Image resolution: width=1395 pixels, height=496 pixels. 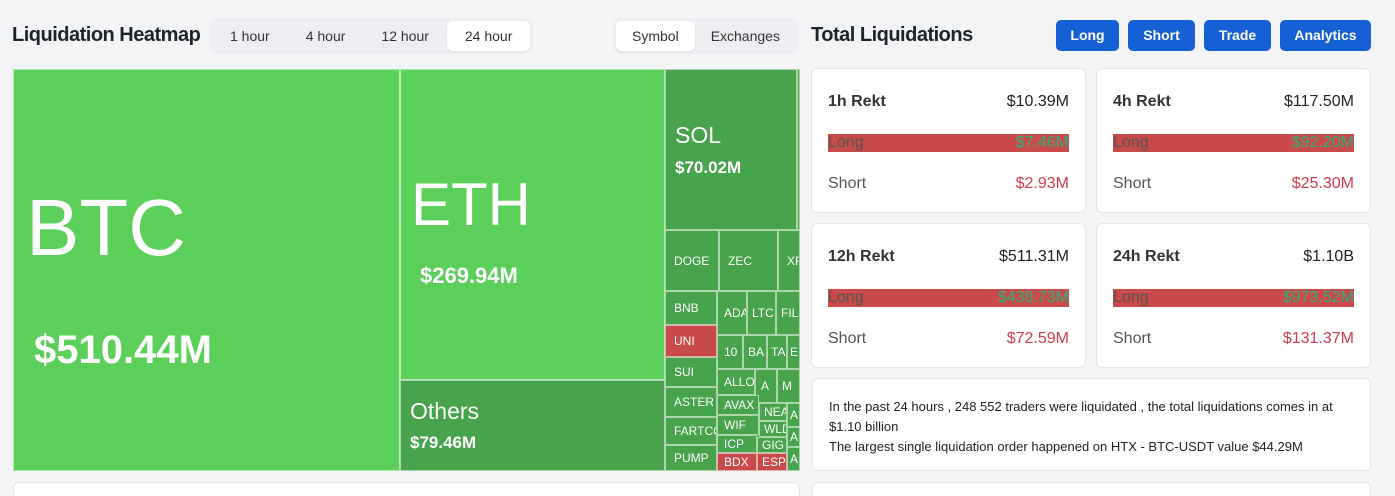 I want to click on tile-a3: A, so click(x=793, y=437).